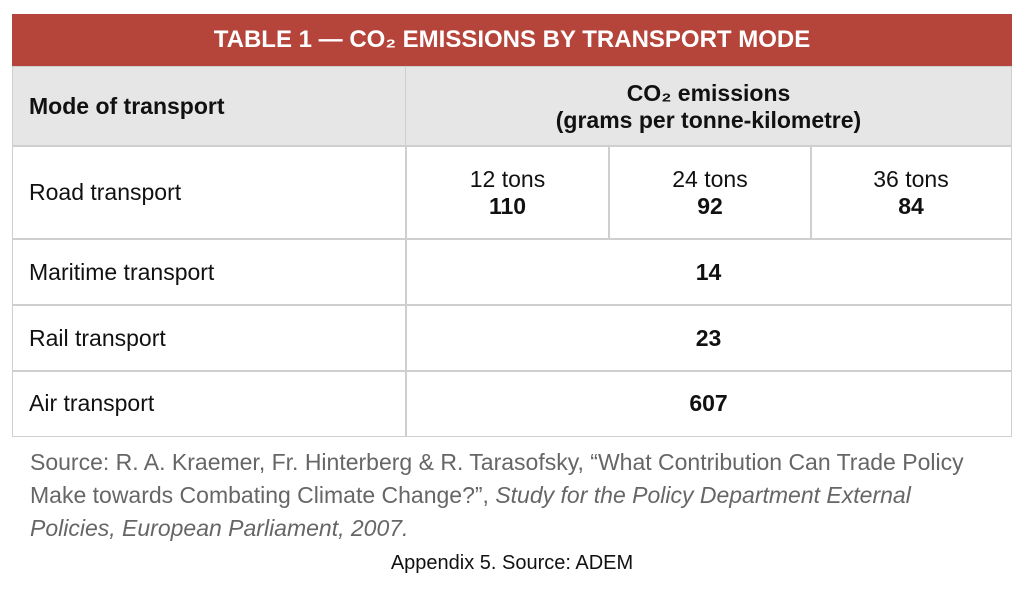  I want to click on header-cell: Mode of transport, so click(209, 106).